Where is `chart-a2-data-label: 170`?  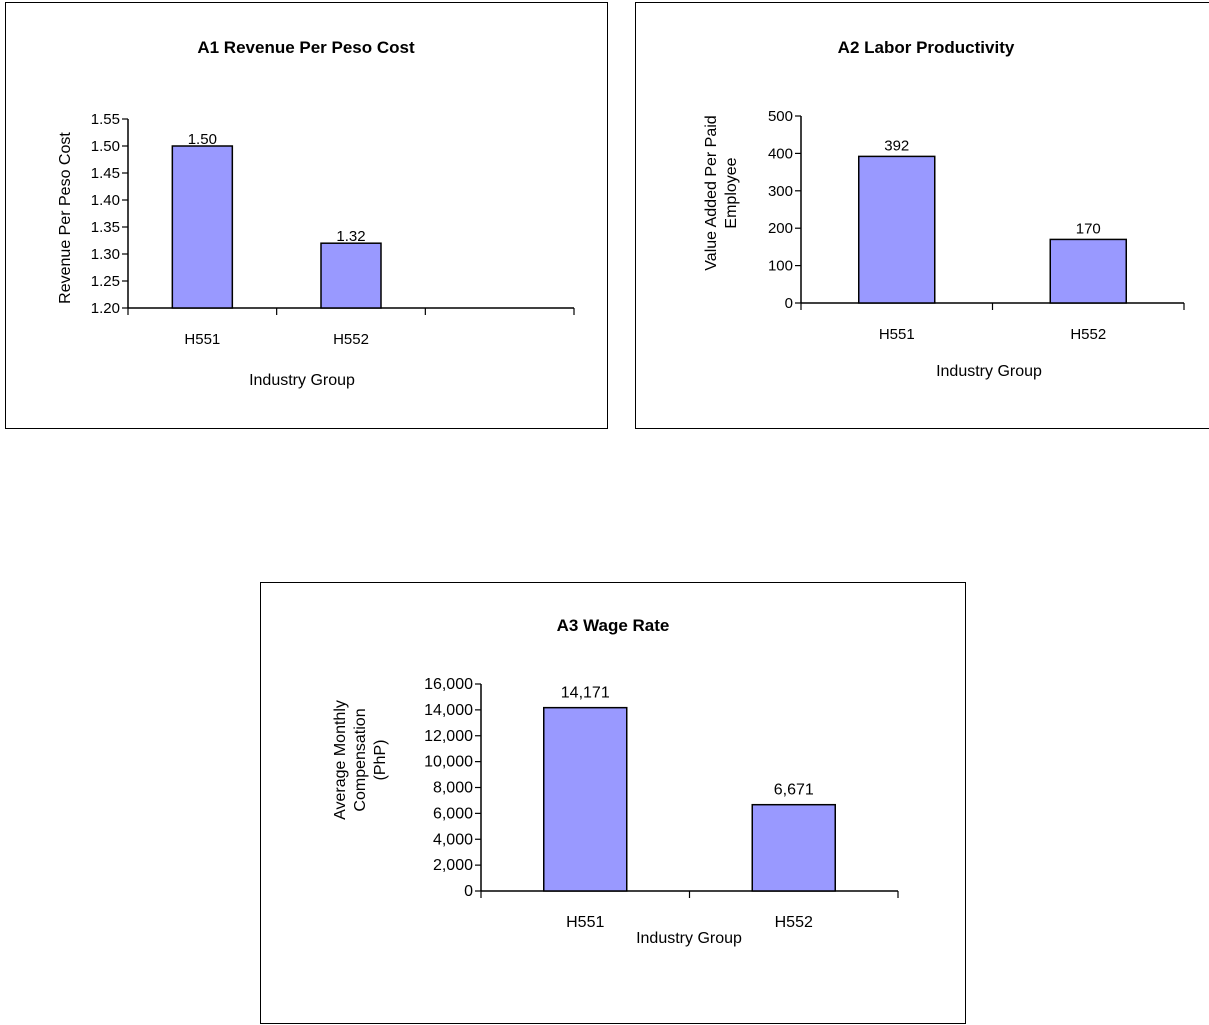 chart-a2-data-label: 170 is located at coordinates (1088, 228).